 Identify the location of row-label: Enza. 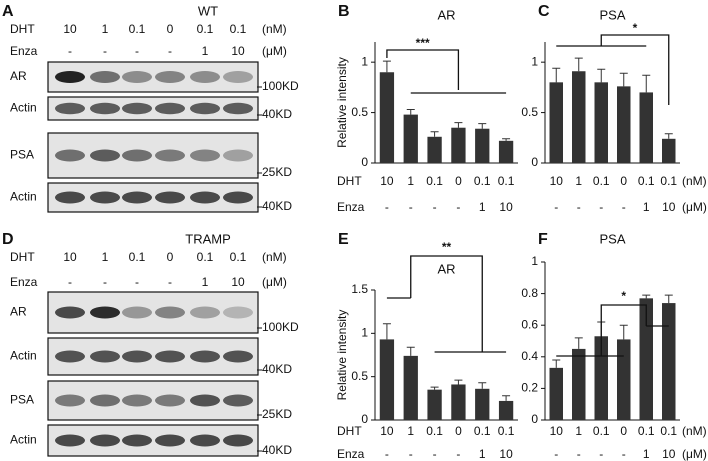
(24, 51).